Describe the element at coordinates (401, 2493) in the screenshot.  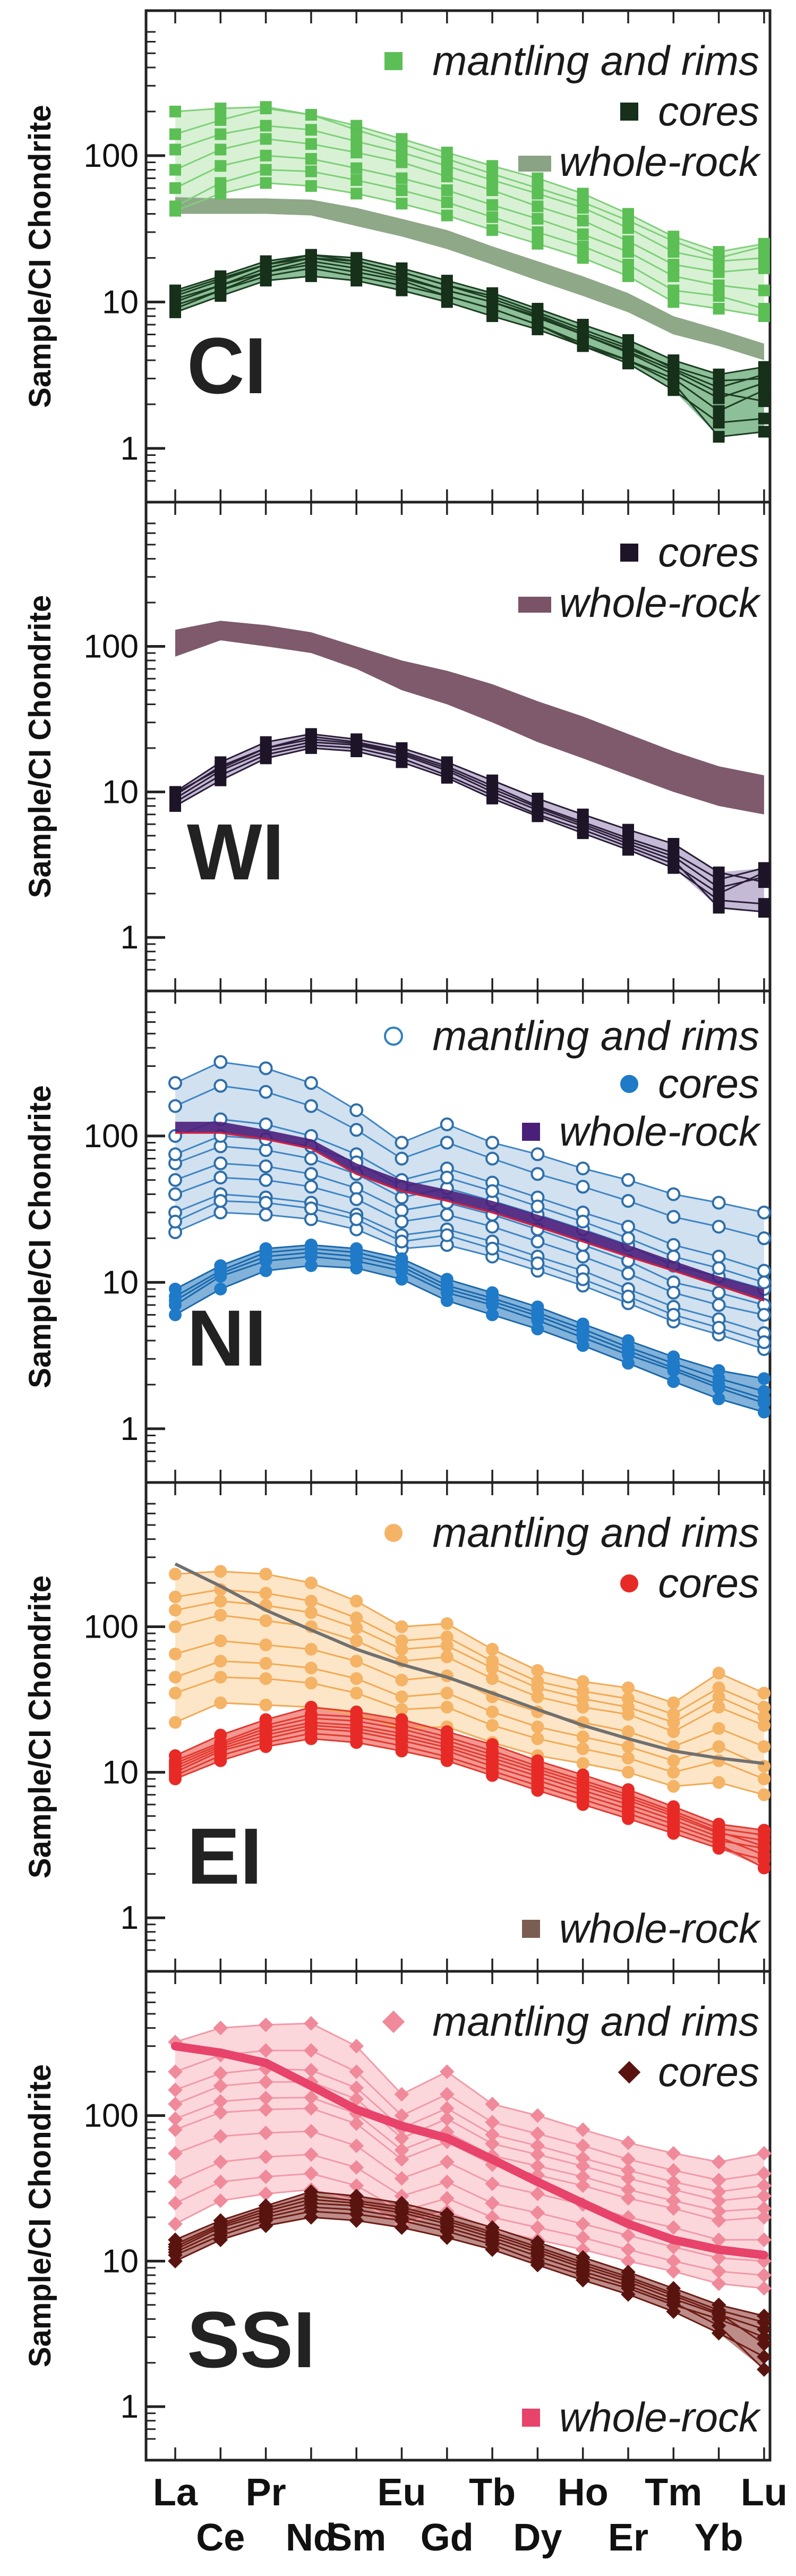
I see `x-tick-label: Eu` at that location.